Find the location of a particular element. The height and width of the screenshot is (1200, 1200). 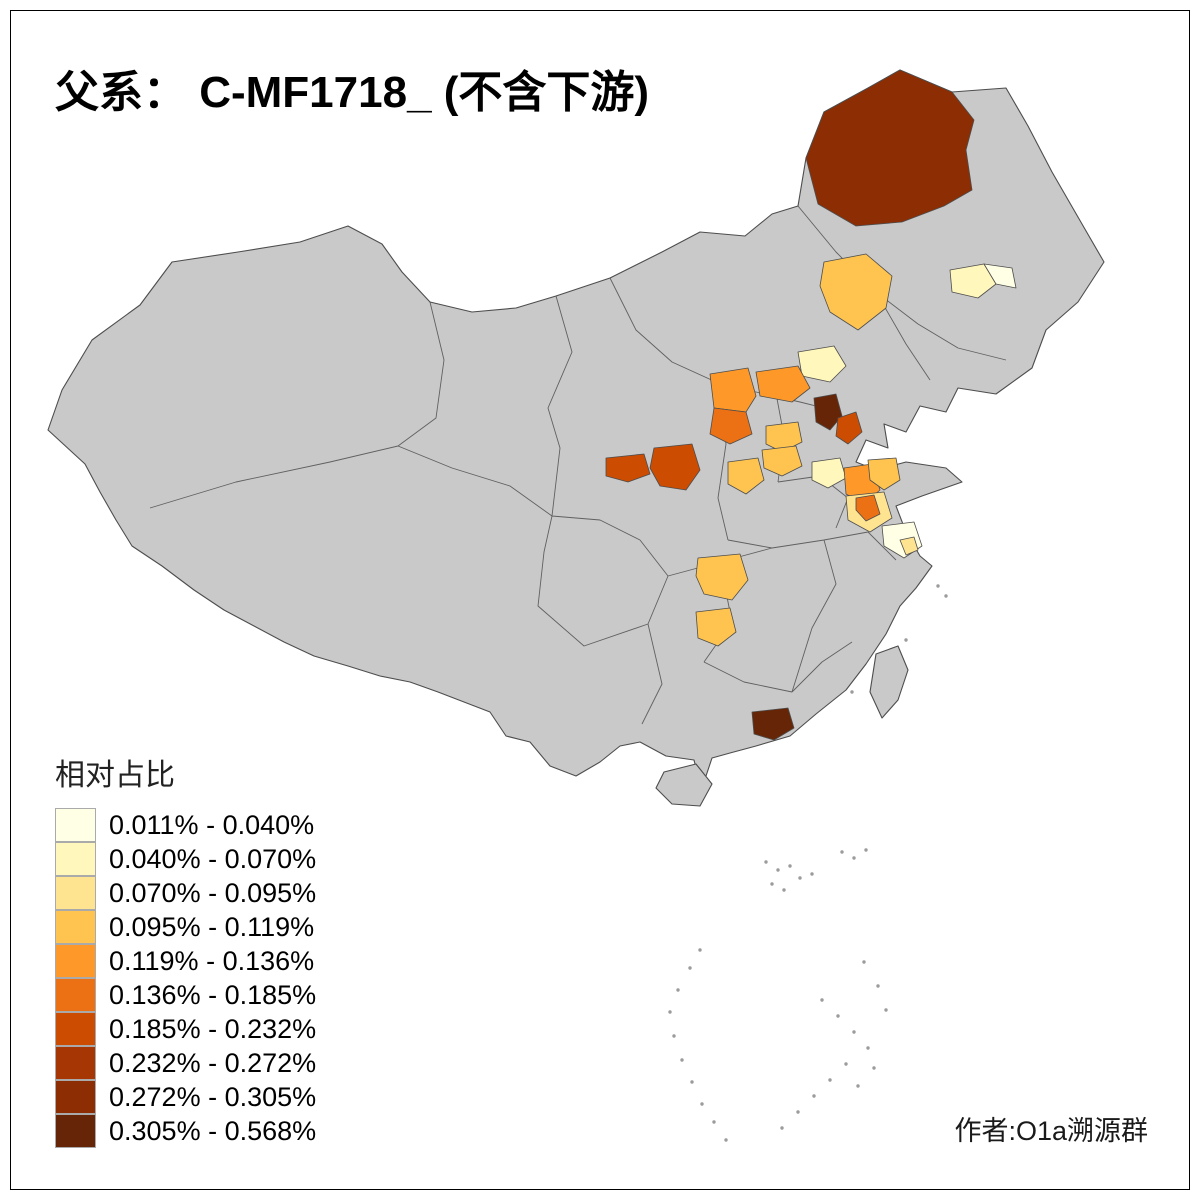

legend-label: 0.305% - 0.568% is located at coordinates (213, 1131).